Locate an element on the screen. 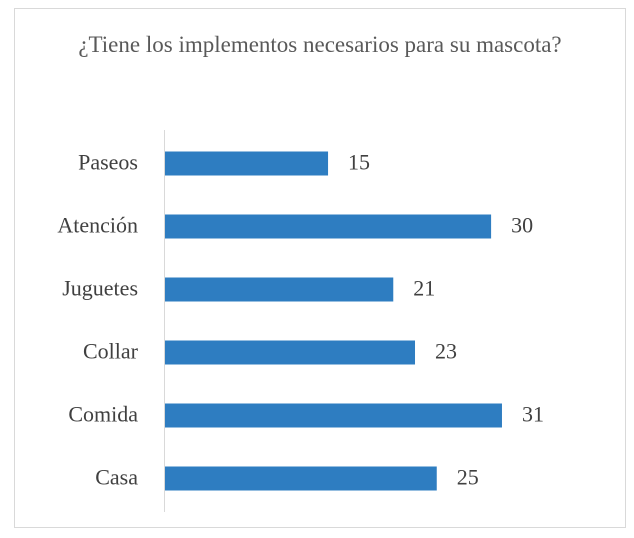  category-label: Casa is located at coordinates (116, 477).